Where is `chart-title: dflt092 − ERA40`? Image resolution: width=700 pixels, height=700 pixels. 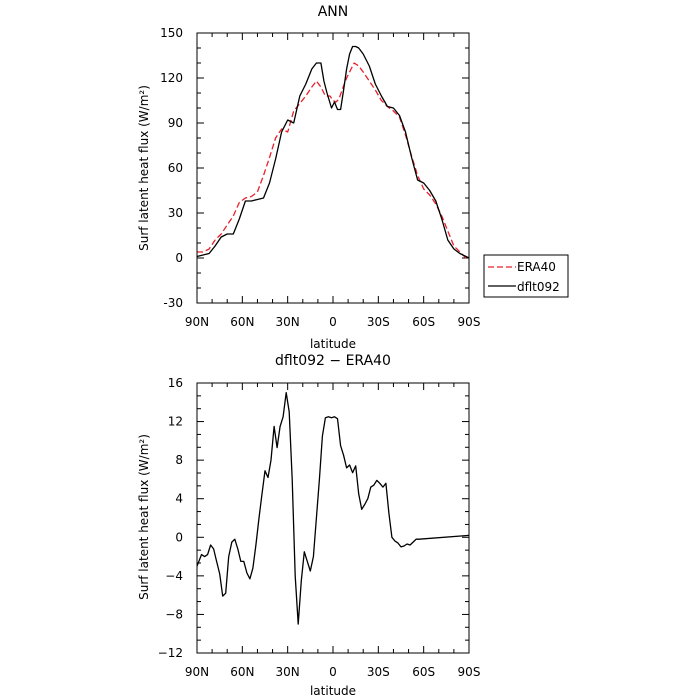 chart-title: dflt092 − ERA40 is located at coordinates (333, 361).